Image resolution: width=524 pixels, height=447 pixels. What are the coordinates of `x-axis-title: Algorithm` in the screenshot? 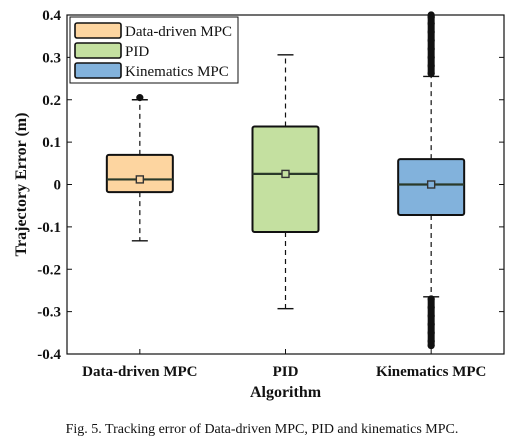 It's located at (286, 392).